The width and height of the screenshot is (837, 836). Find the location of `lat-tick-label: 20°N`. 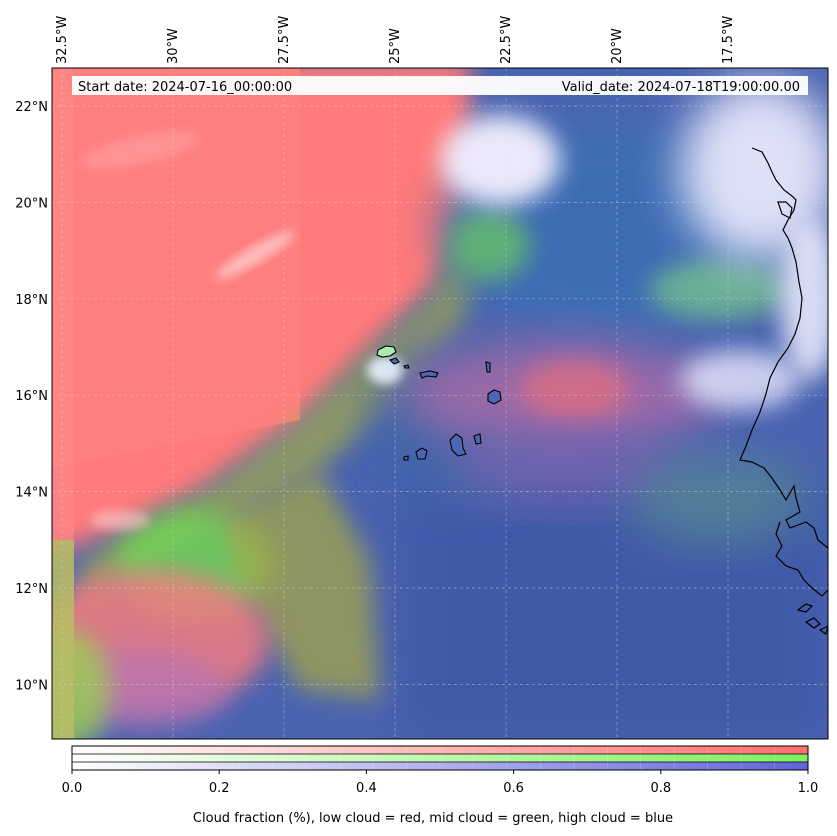

lat-tick-label: 20°N is located at coordinates (31, 203).